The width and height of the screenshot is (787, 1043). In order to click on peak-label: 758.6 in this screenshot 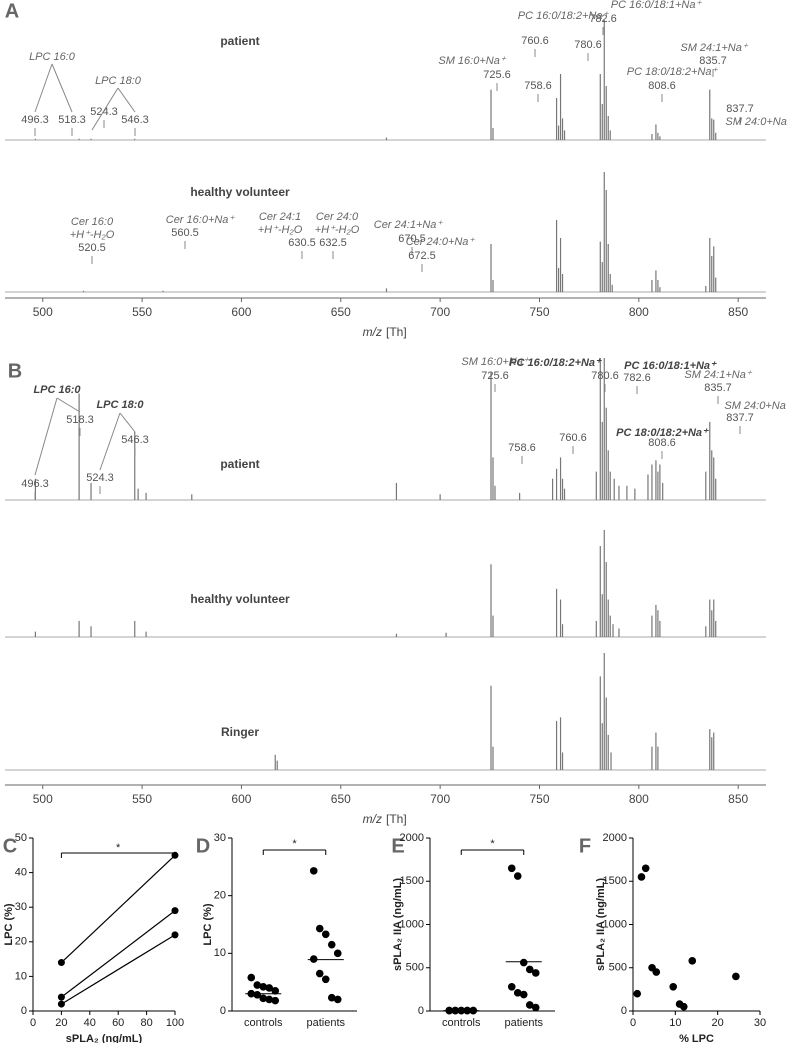, I will do `click(522, 448)`.